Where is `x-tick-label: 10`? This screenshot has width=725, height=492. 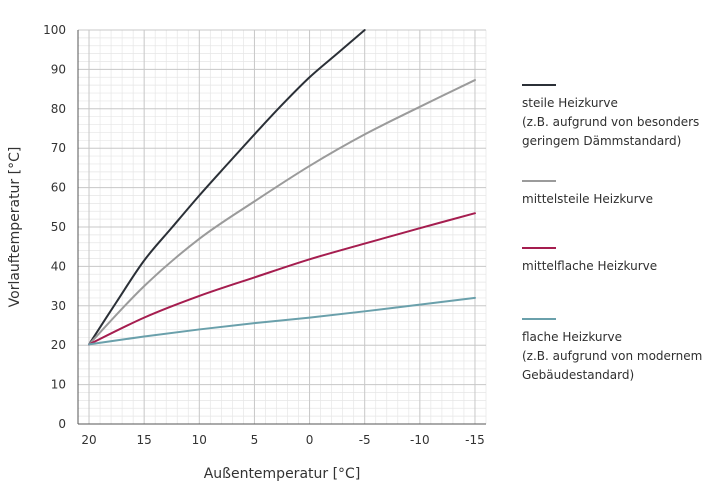 x-tick-label: 10 is located at coordinates (199, 440).